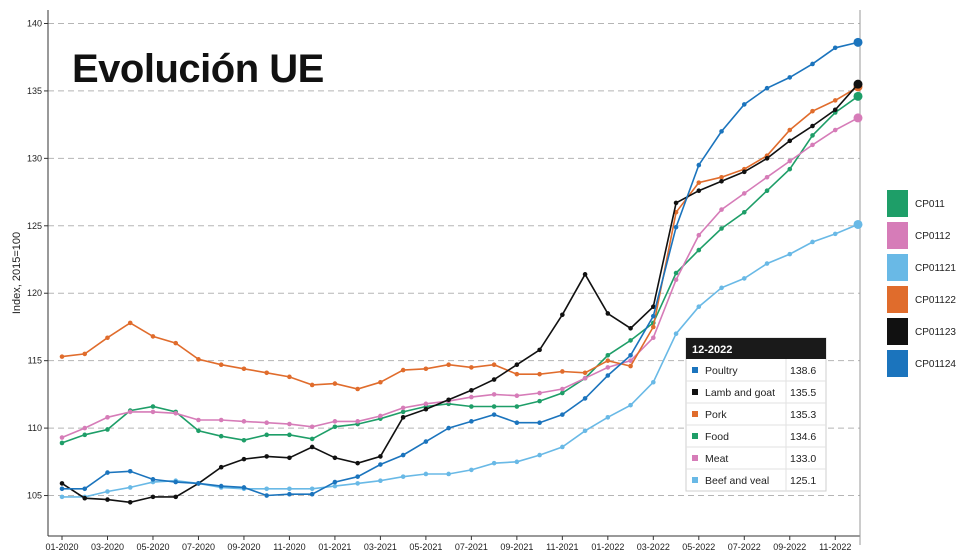 The image size is (960, 558). What do you see at coordinates (695, 392) in the screenshot?
I see `tooltip-swatch-Lamb and goat` at bounding box center [695, 392].